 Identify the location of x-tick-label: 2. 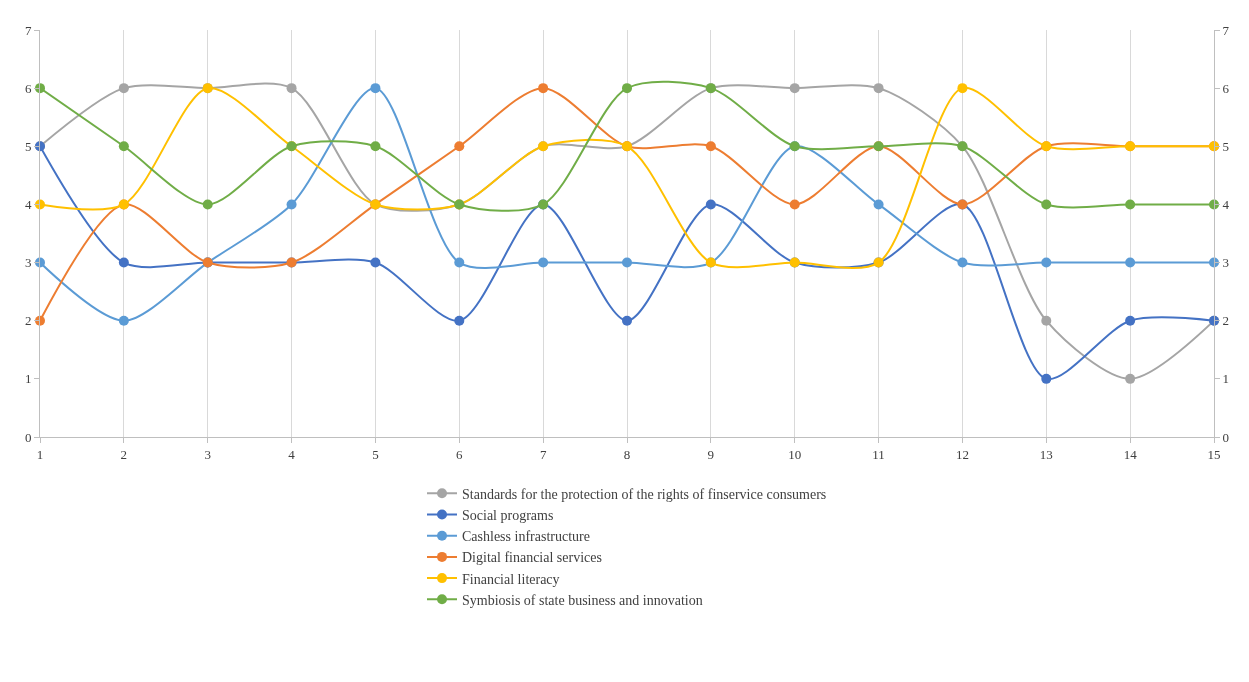
(124, 454).